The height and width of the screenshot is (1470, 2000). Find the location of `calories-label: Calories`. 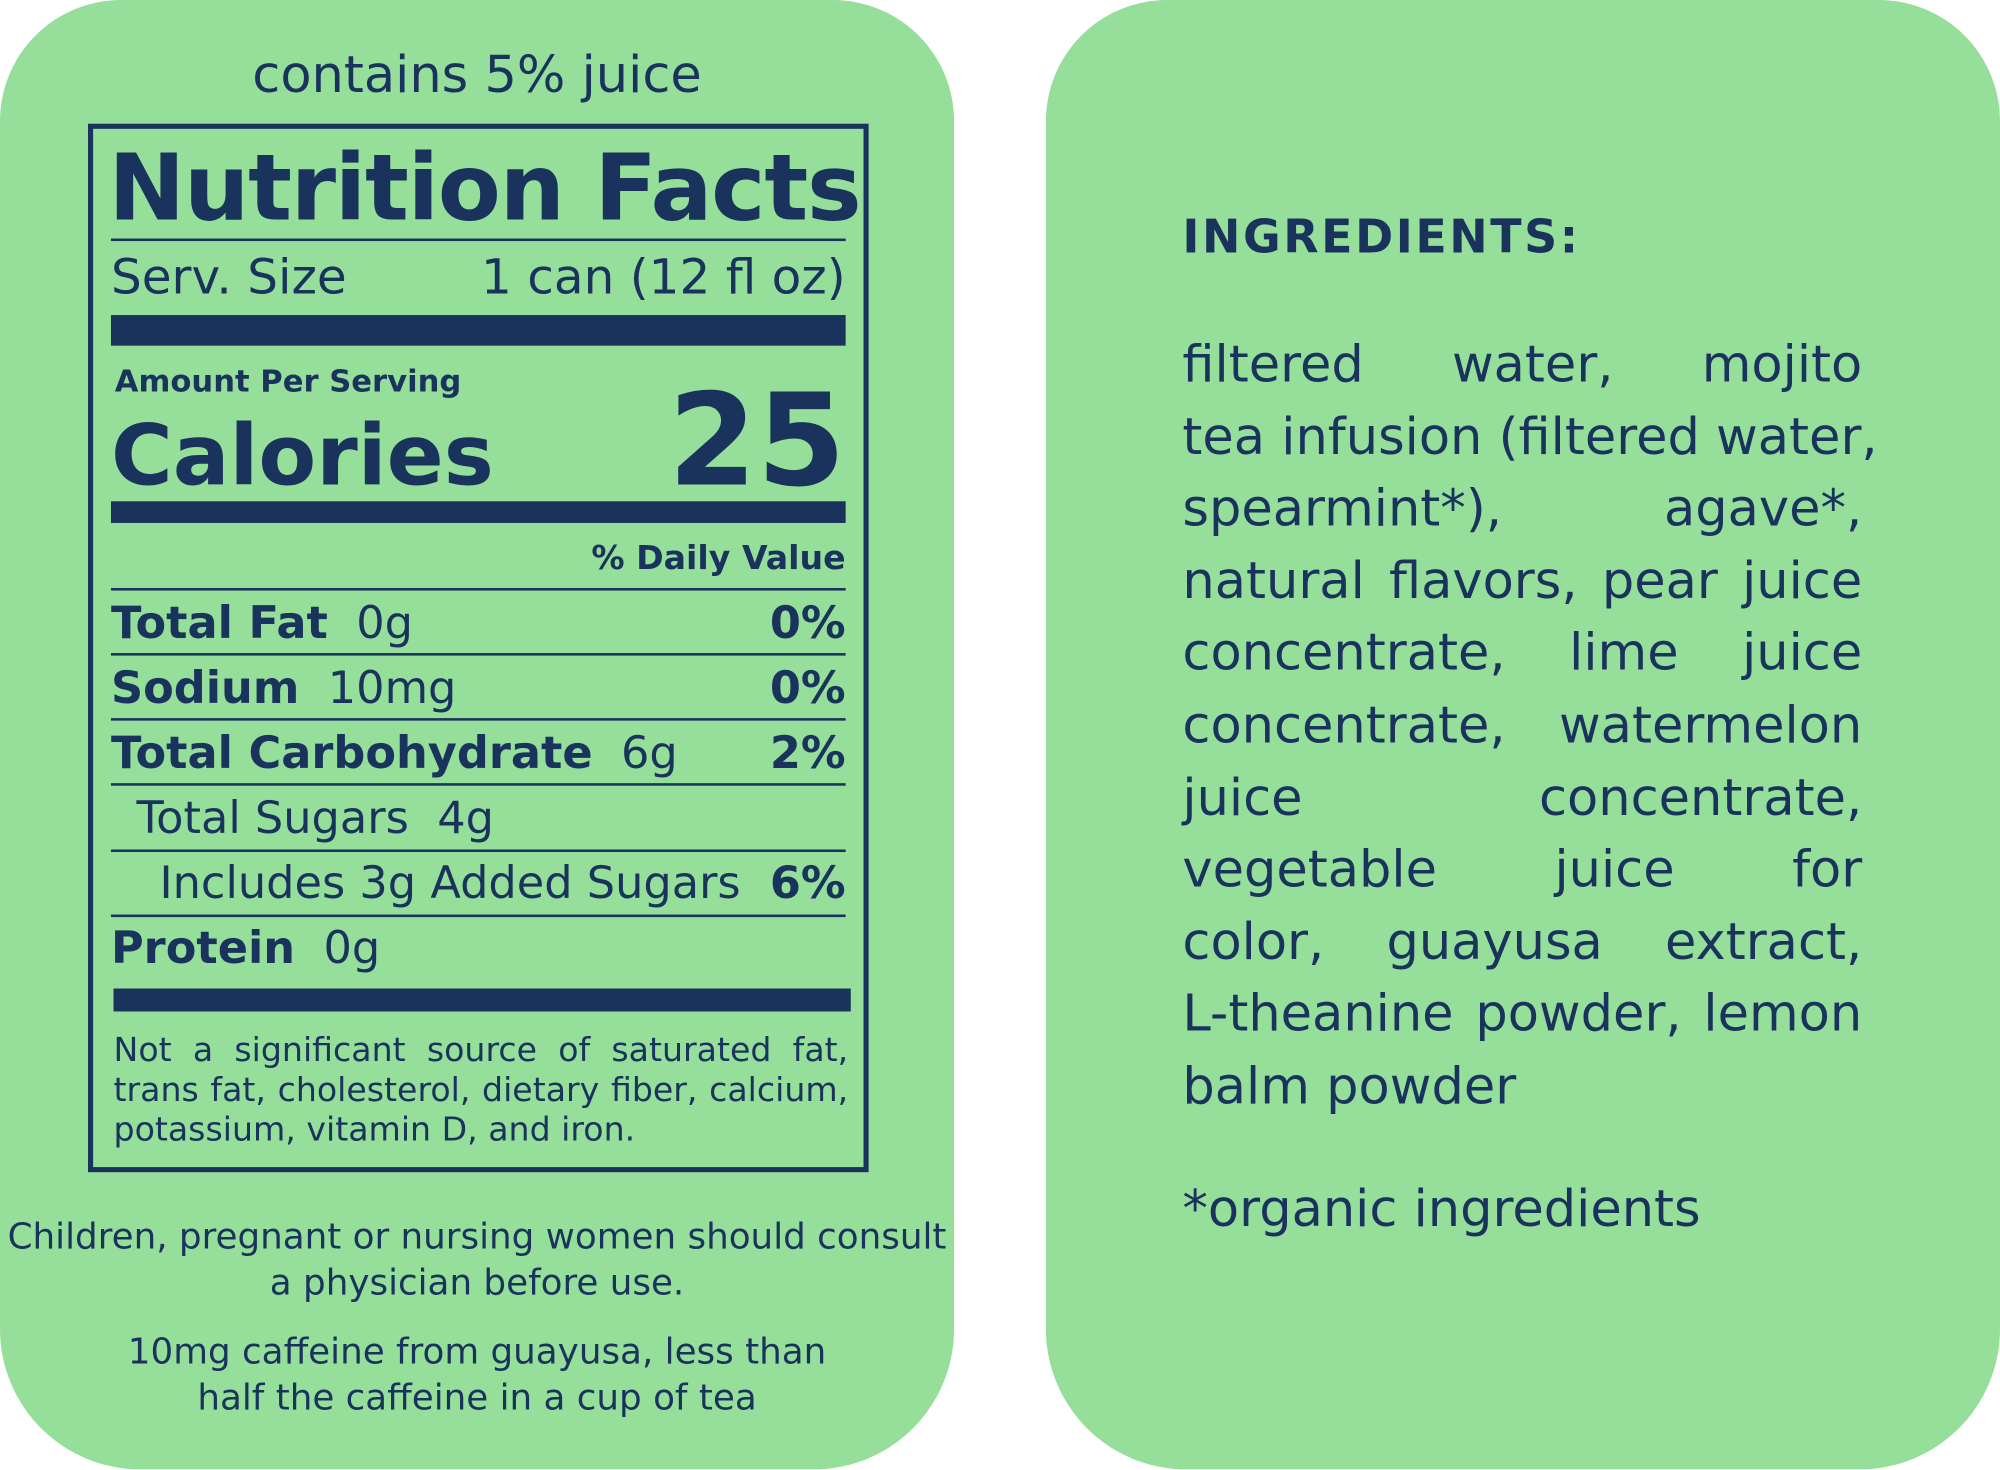

calories-label: Calories is located at coordinates (302, 456).